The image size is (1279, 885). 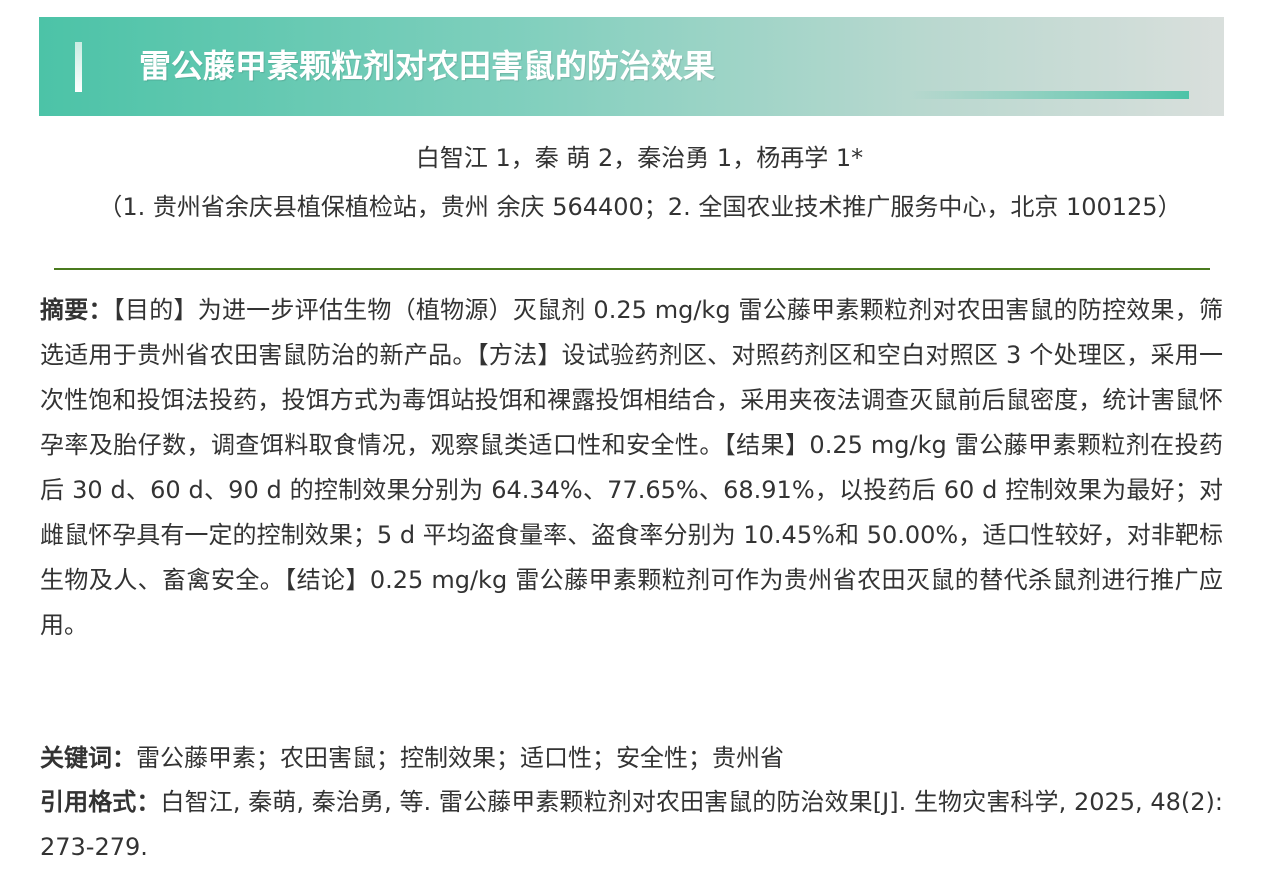 I want to click on citation-label: 引用格式：, so click(x=100, y=802).